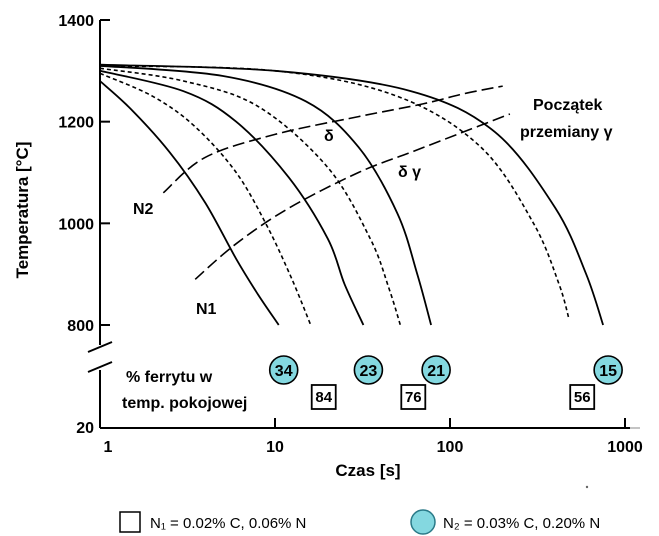 Image resolution: width=659 pixels, height=536 pixels. What do you see at coordinates (587, 487) in the screenshot?
I see `dot-mark` at bounding box center [587, 487].